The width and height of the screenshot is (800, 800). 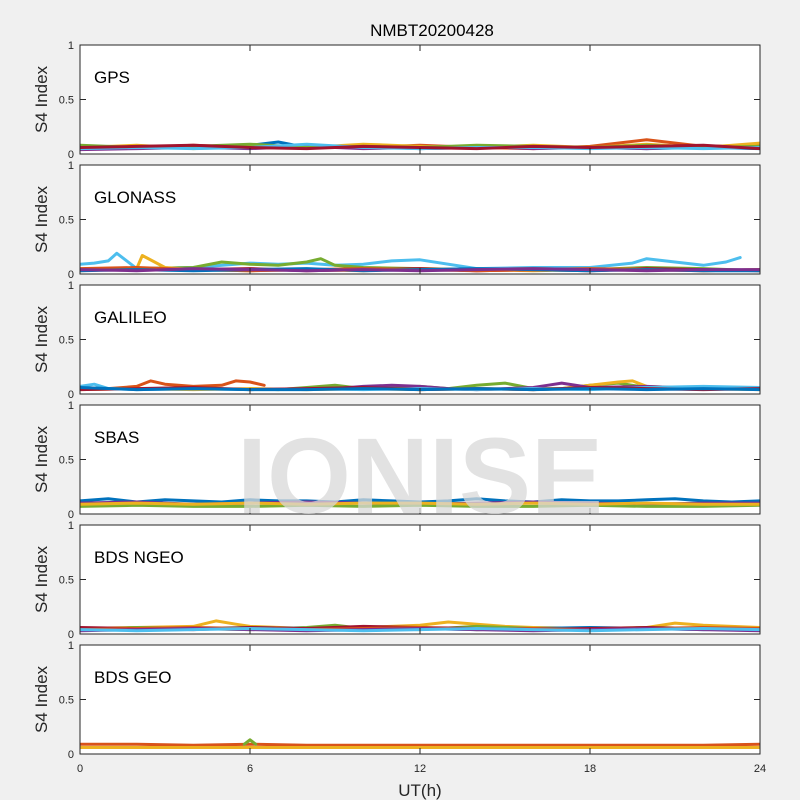 I want to click on panel-bds-geo: 0 0.5 1 S4 Index BDS GEO, so click(x=396, y=700).